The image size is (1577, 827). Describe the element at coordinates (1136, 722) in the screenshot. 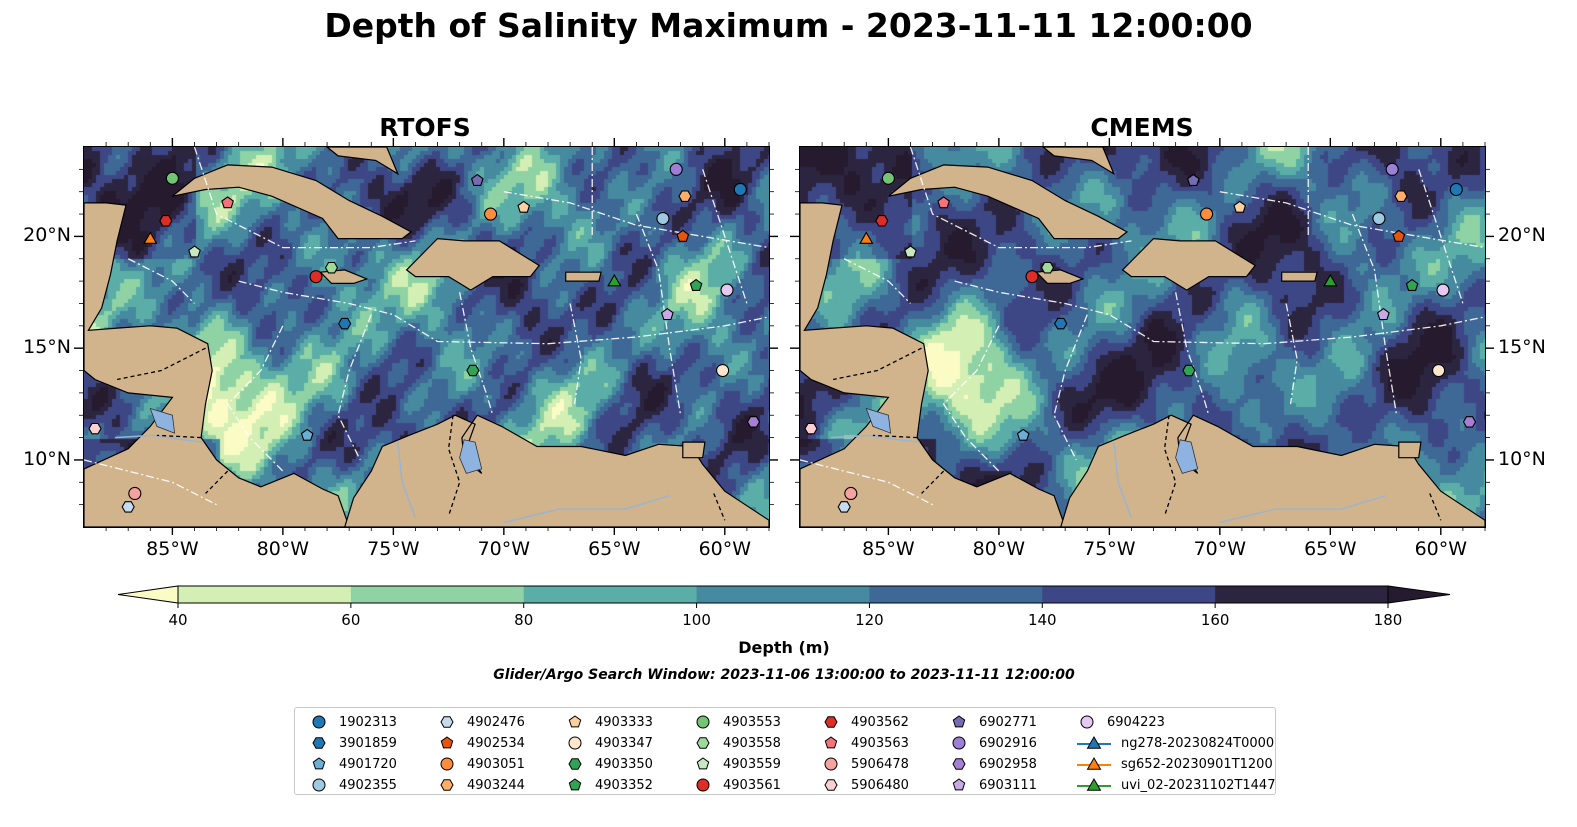

I see `legend-label: 6904223` at that location.